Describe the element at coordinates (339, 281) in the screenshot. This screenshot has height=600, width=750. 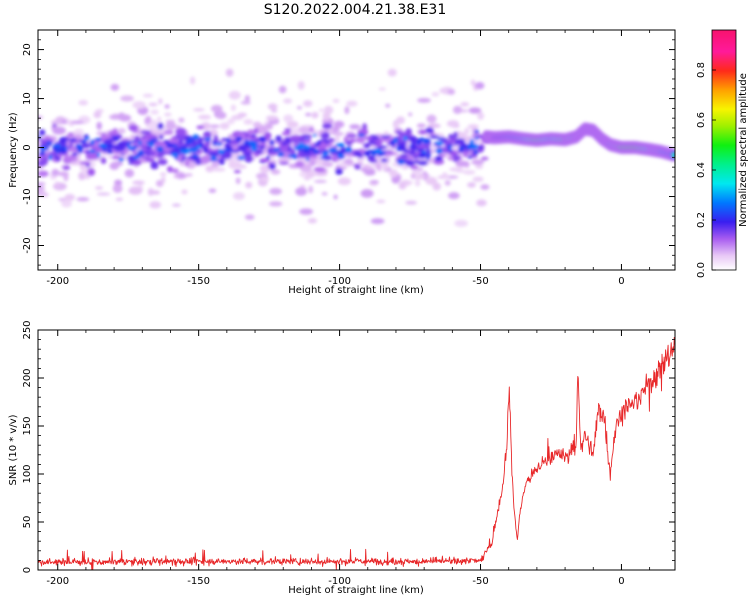
I see `x-tick-label: -100` at that location.